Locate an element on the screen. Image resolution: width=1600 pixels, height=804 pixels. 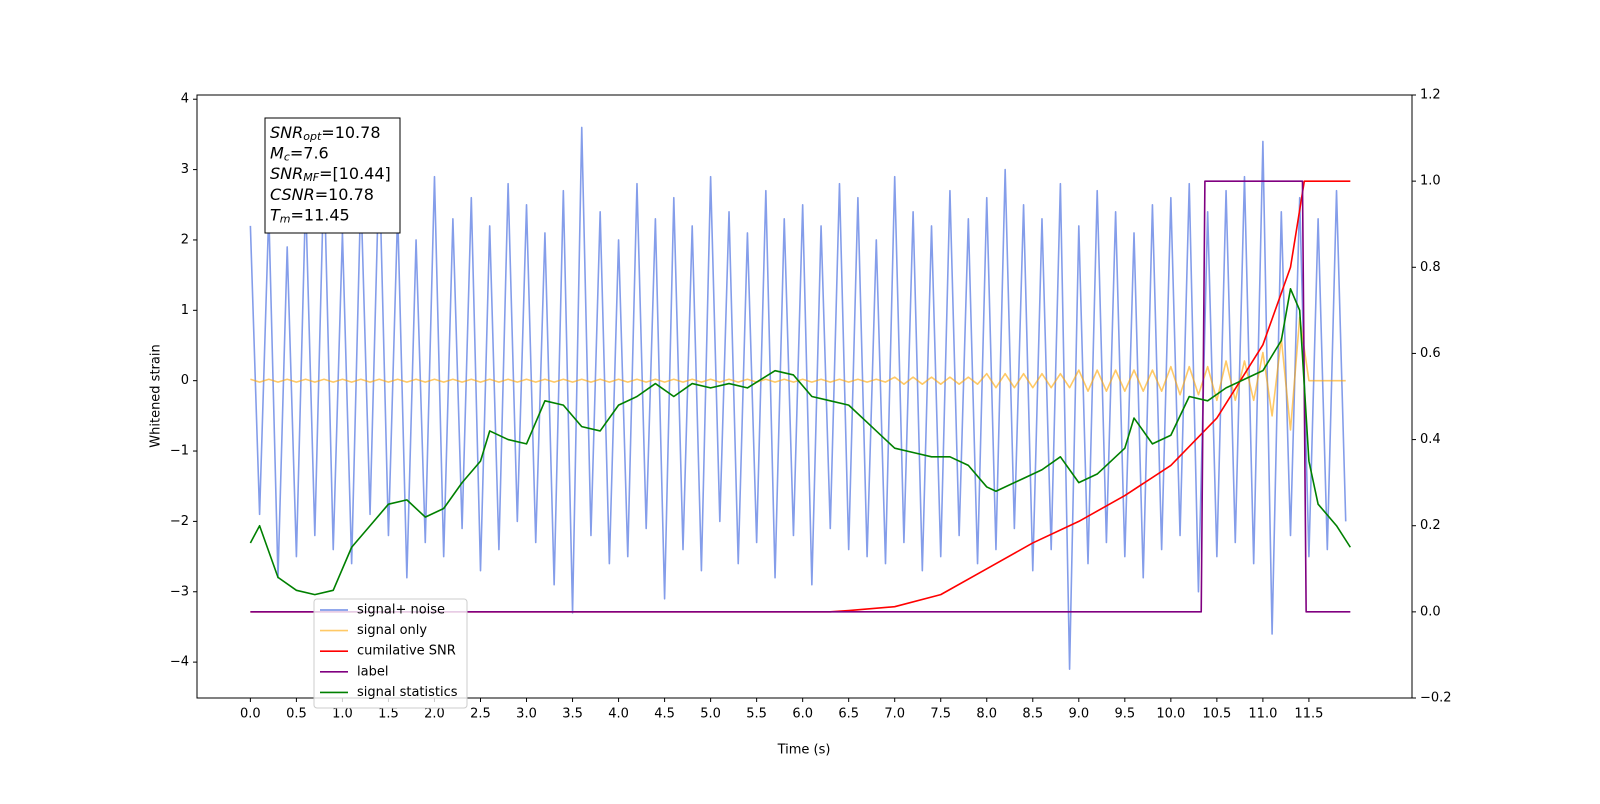
annotation-value: =11.45 is located at coordinates (320, 214).